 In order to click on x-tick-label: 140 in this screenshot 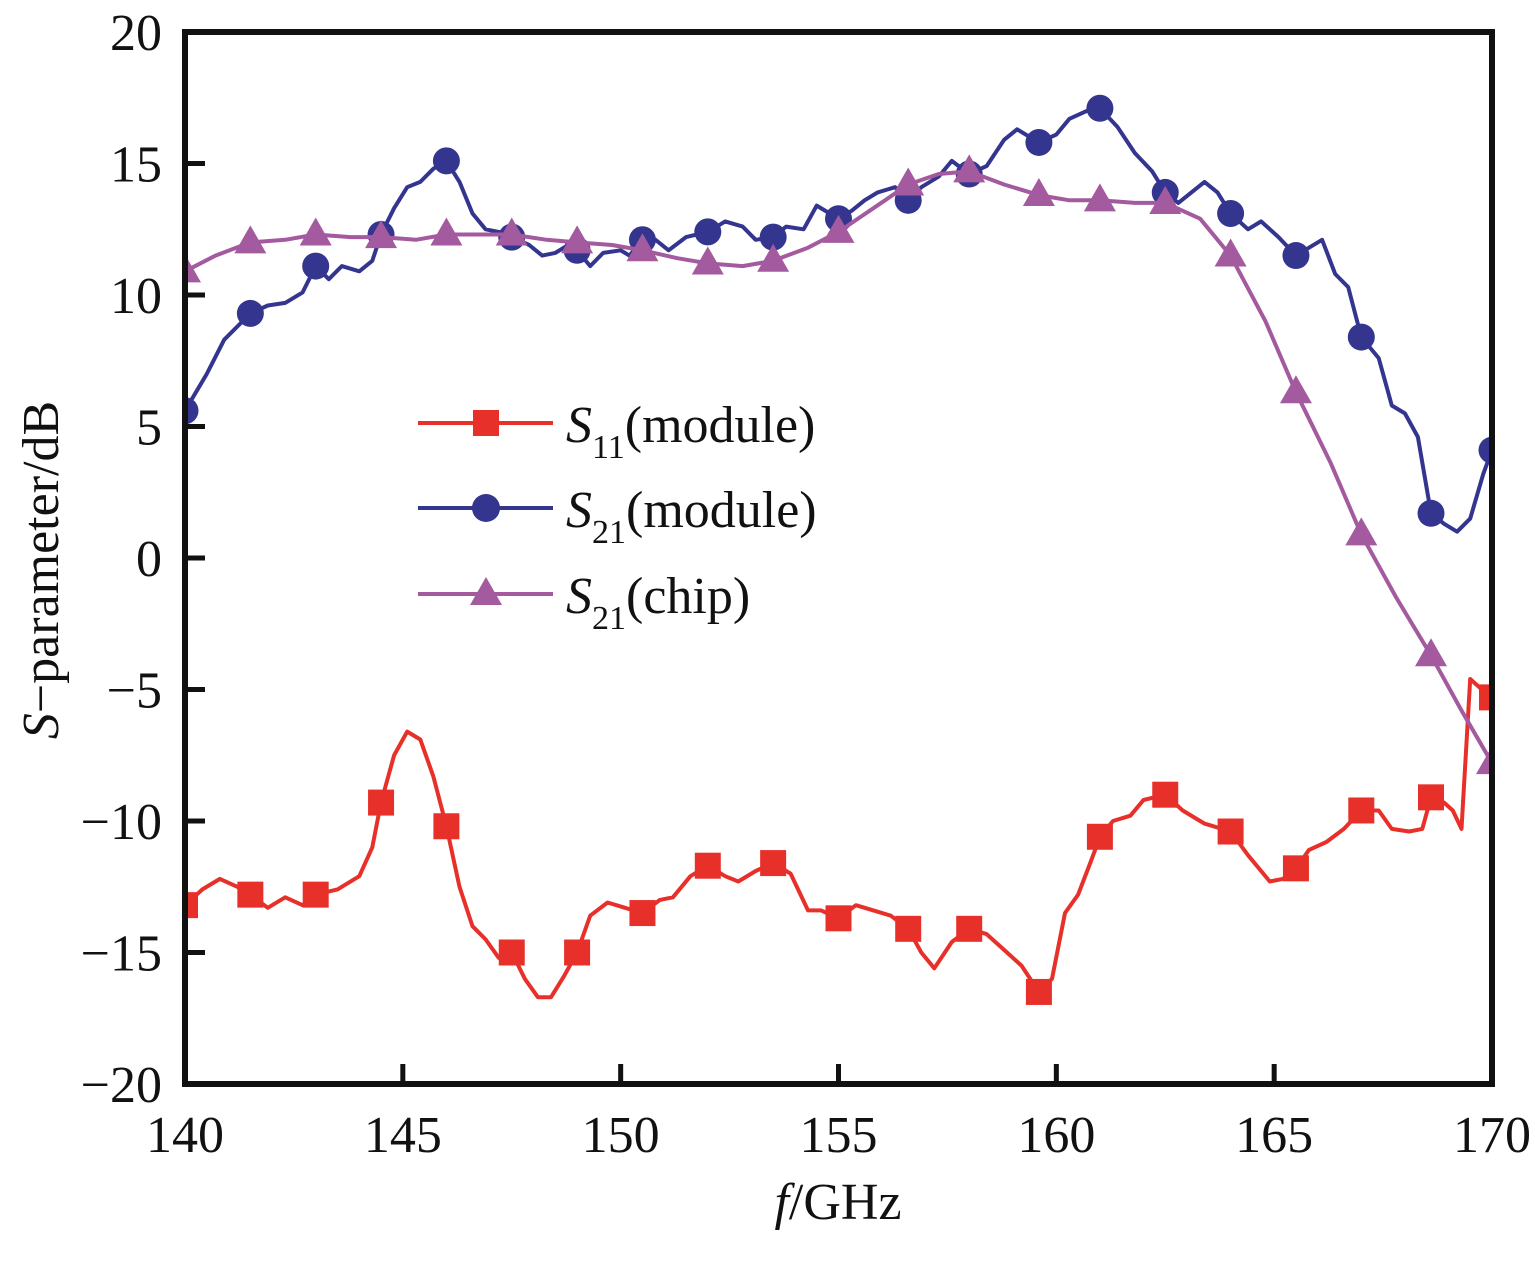, I will do `click(185, 1135)`.